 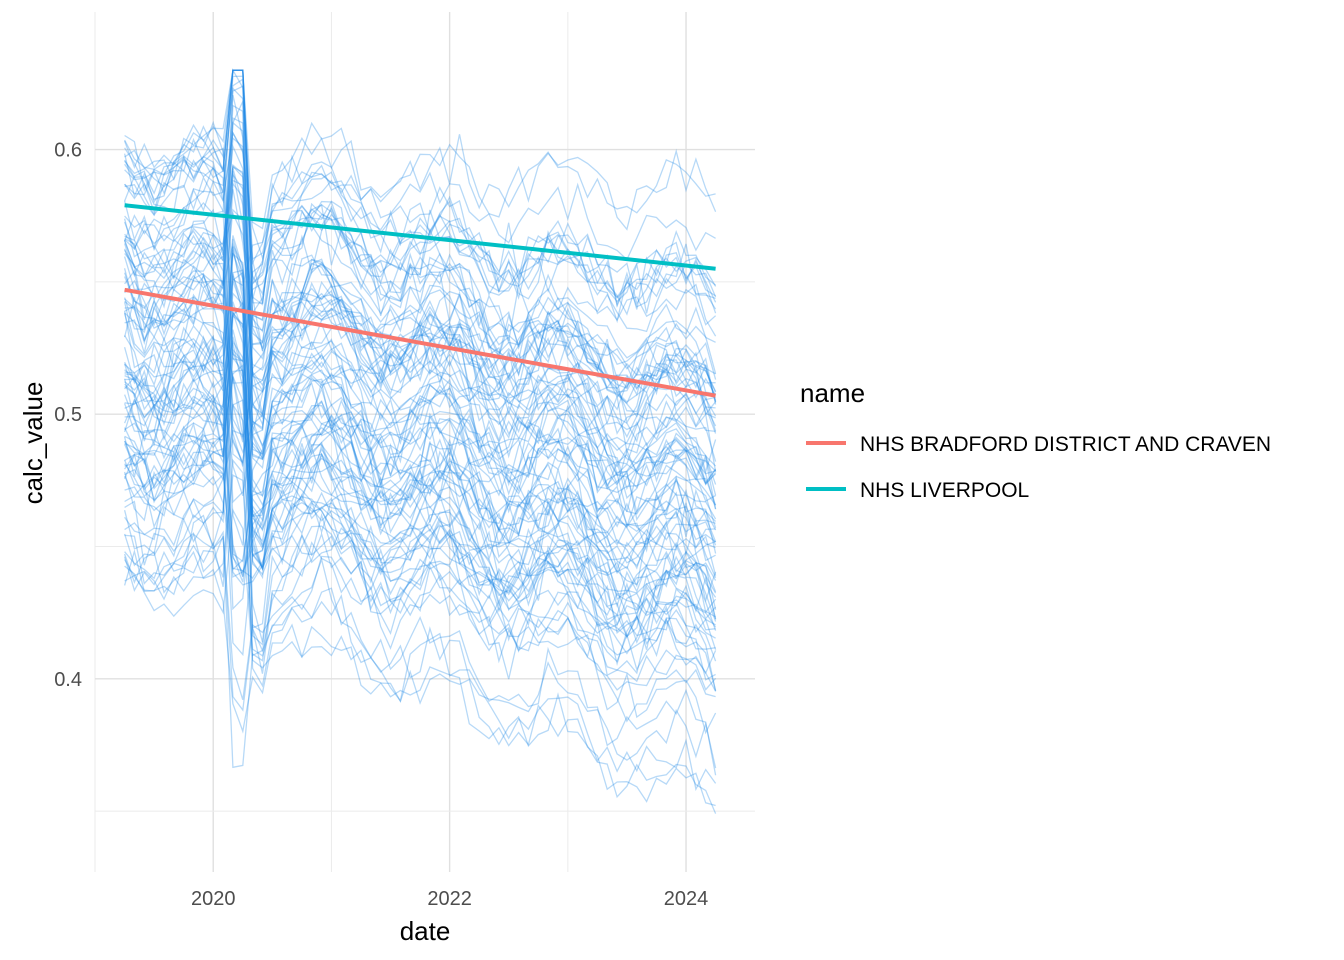 I want to click on y-tick-label: 0.5, so click(x=68, y=415).